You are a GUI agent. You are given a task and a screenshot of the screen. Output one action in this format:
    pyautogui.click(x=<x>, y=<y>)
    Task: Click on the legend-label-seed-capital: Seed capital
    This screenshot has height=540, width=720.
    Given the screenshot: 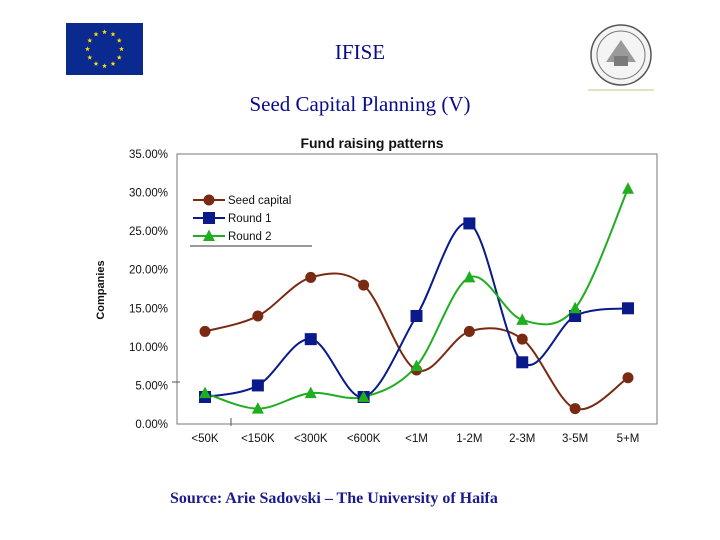 What is the action you would take?
    pyautogui.click(x=259, y=201)
    